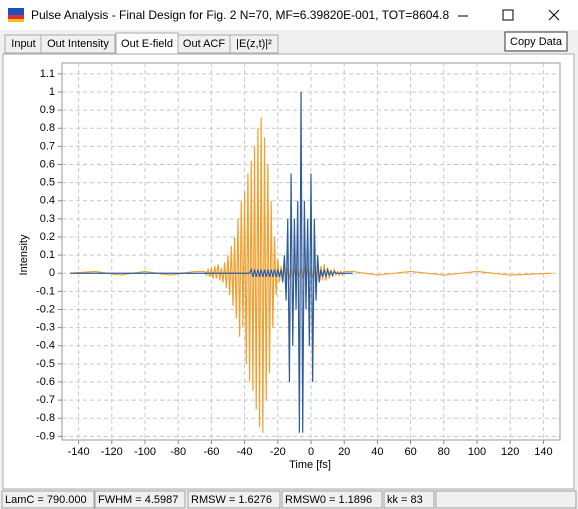  I want to click on tab-label: Out ACF, so click(204, 44).